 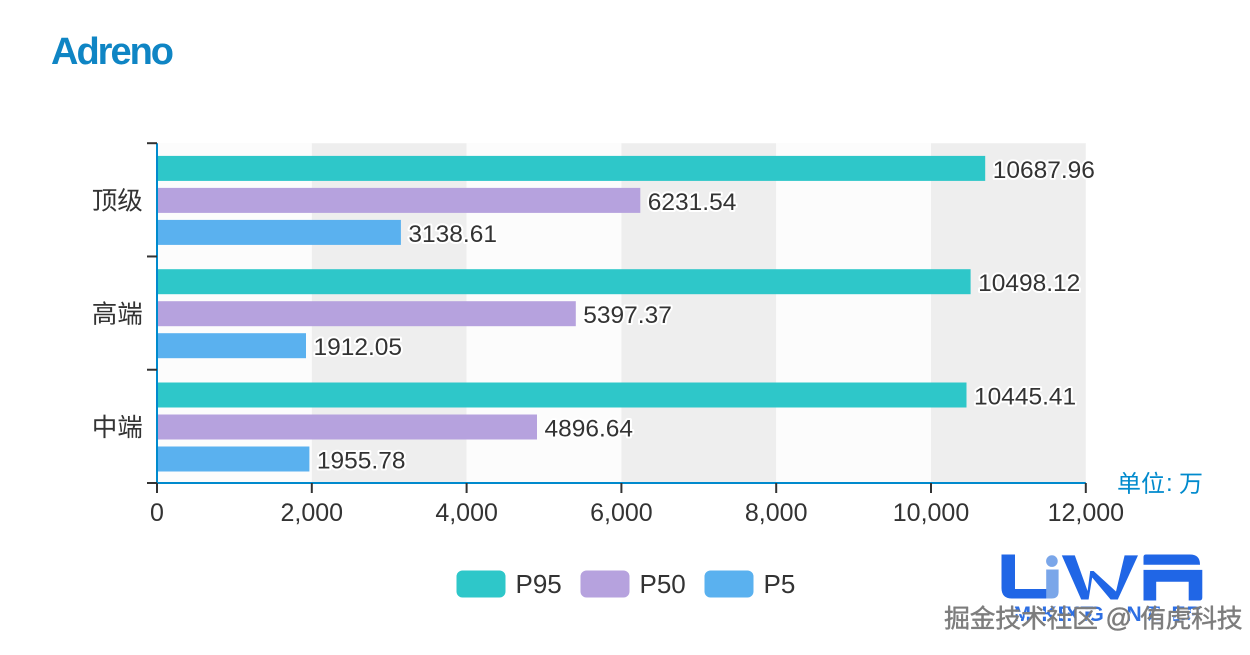 I want to click on svg-text: Adreno, so click(x=112, y=52).